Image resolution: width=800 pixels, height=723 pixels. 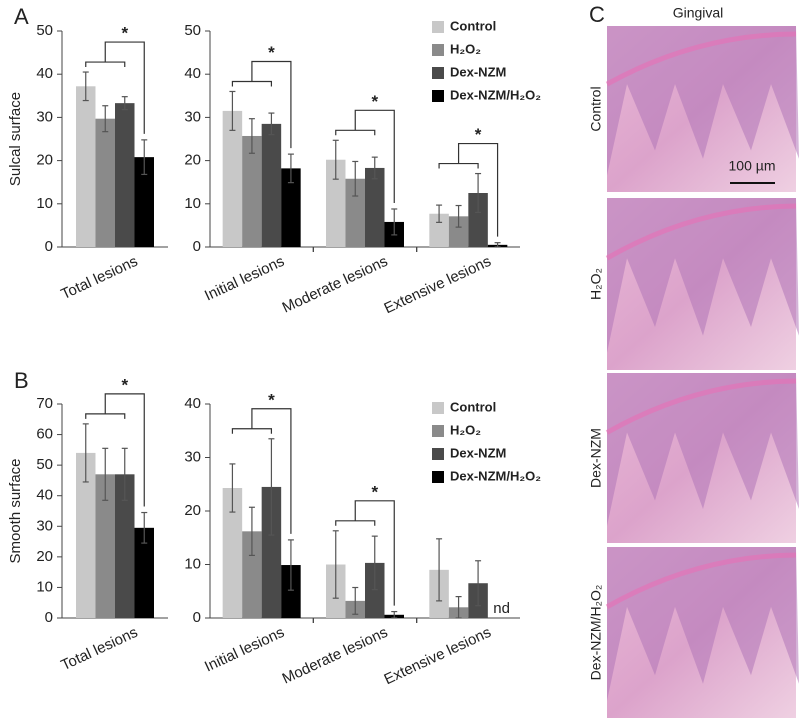 What do you see at coordinates (478, 71) in the screenshot?
I see `legend-label: Dex-NZM` at bounding box center [478, 71].